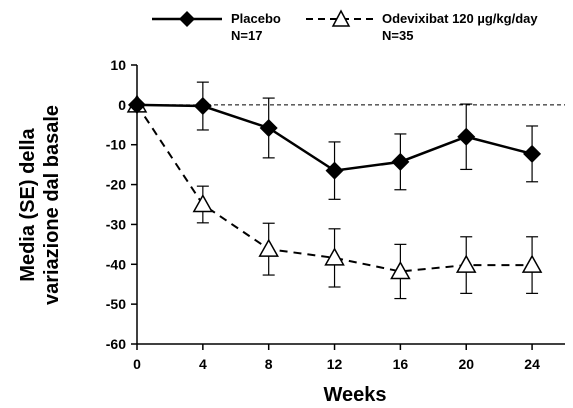 The height and width of the screenshot is (408, 573). I want to click on y-tick-label: -10, so click(116, 145).